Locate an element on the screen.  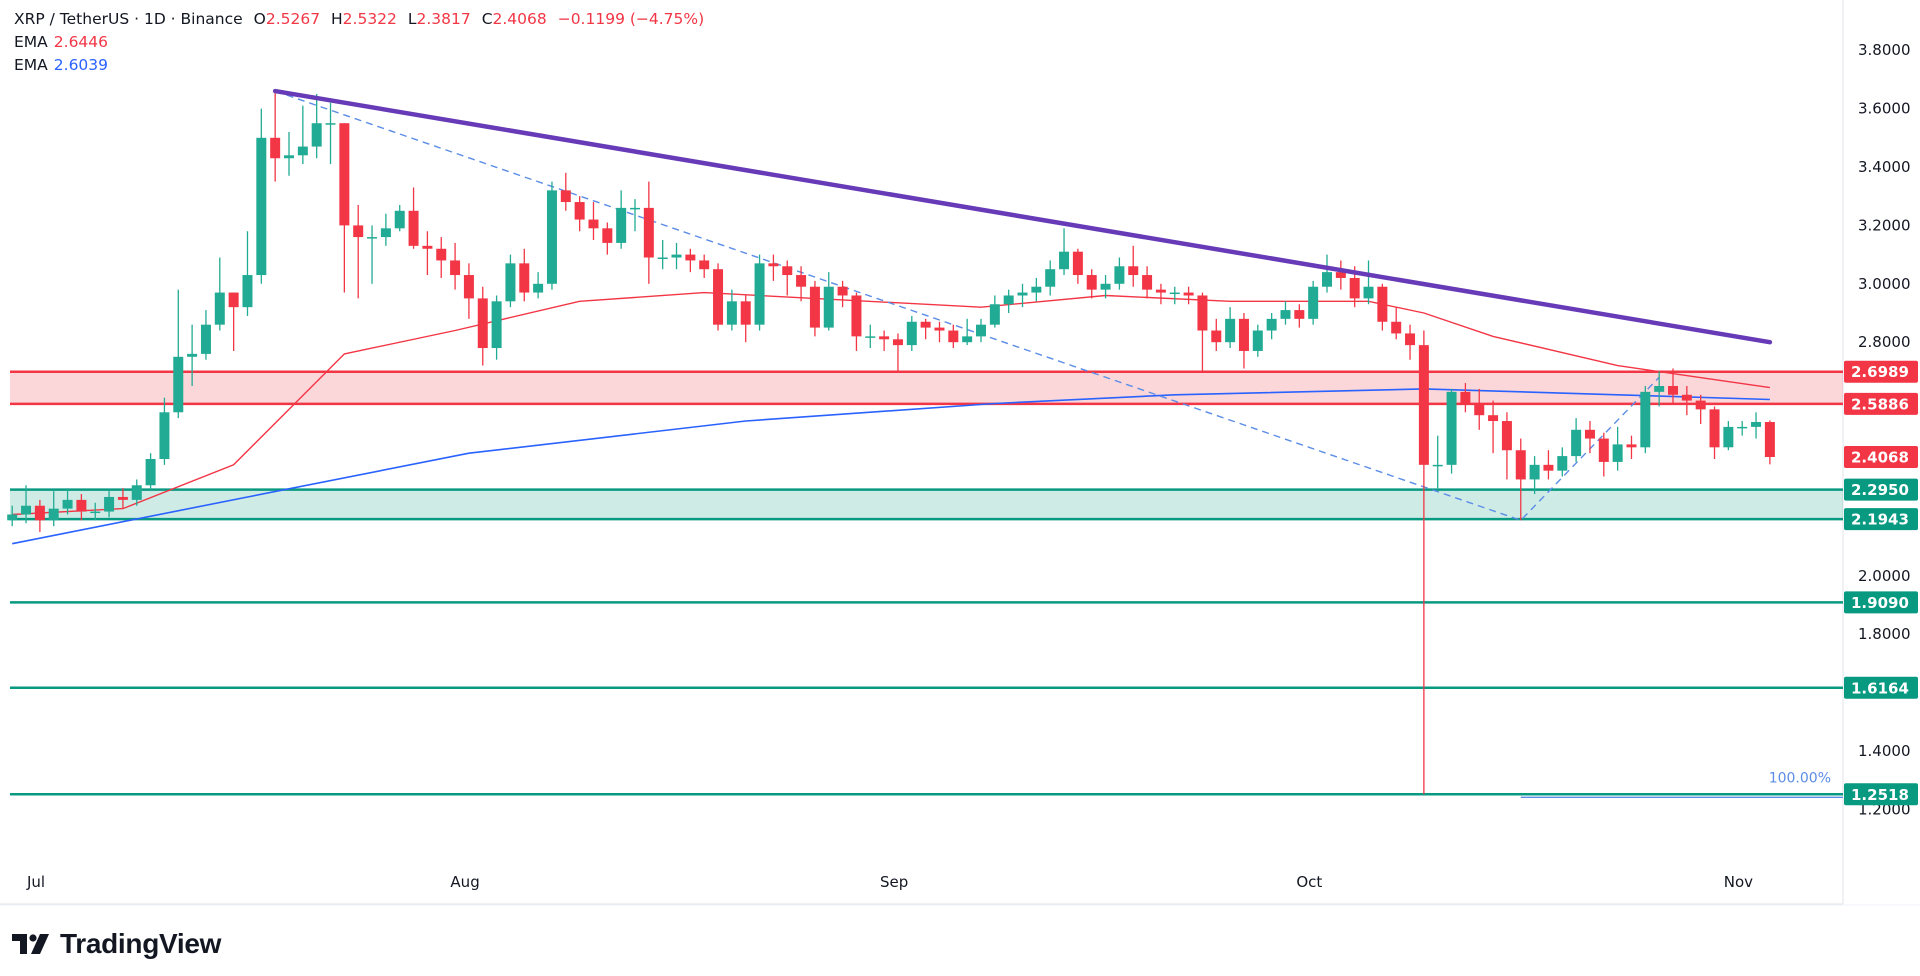
zone-support is located at coordinates (926, 504).